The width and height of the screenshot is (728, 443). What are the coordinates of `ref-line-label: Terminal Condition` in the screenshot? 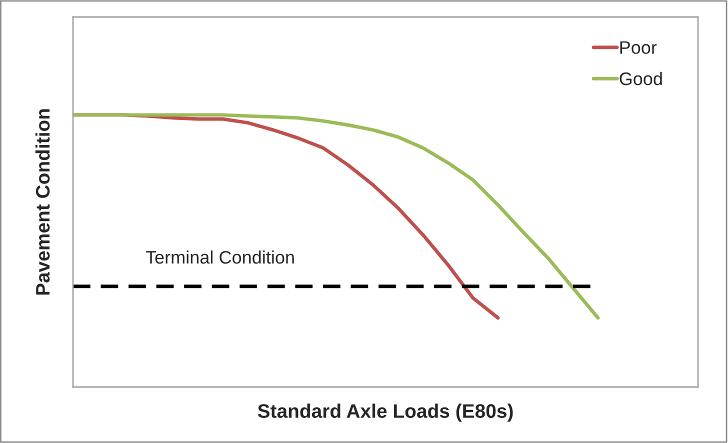 It's located at (220, 257).